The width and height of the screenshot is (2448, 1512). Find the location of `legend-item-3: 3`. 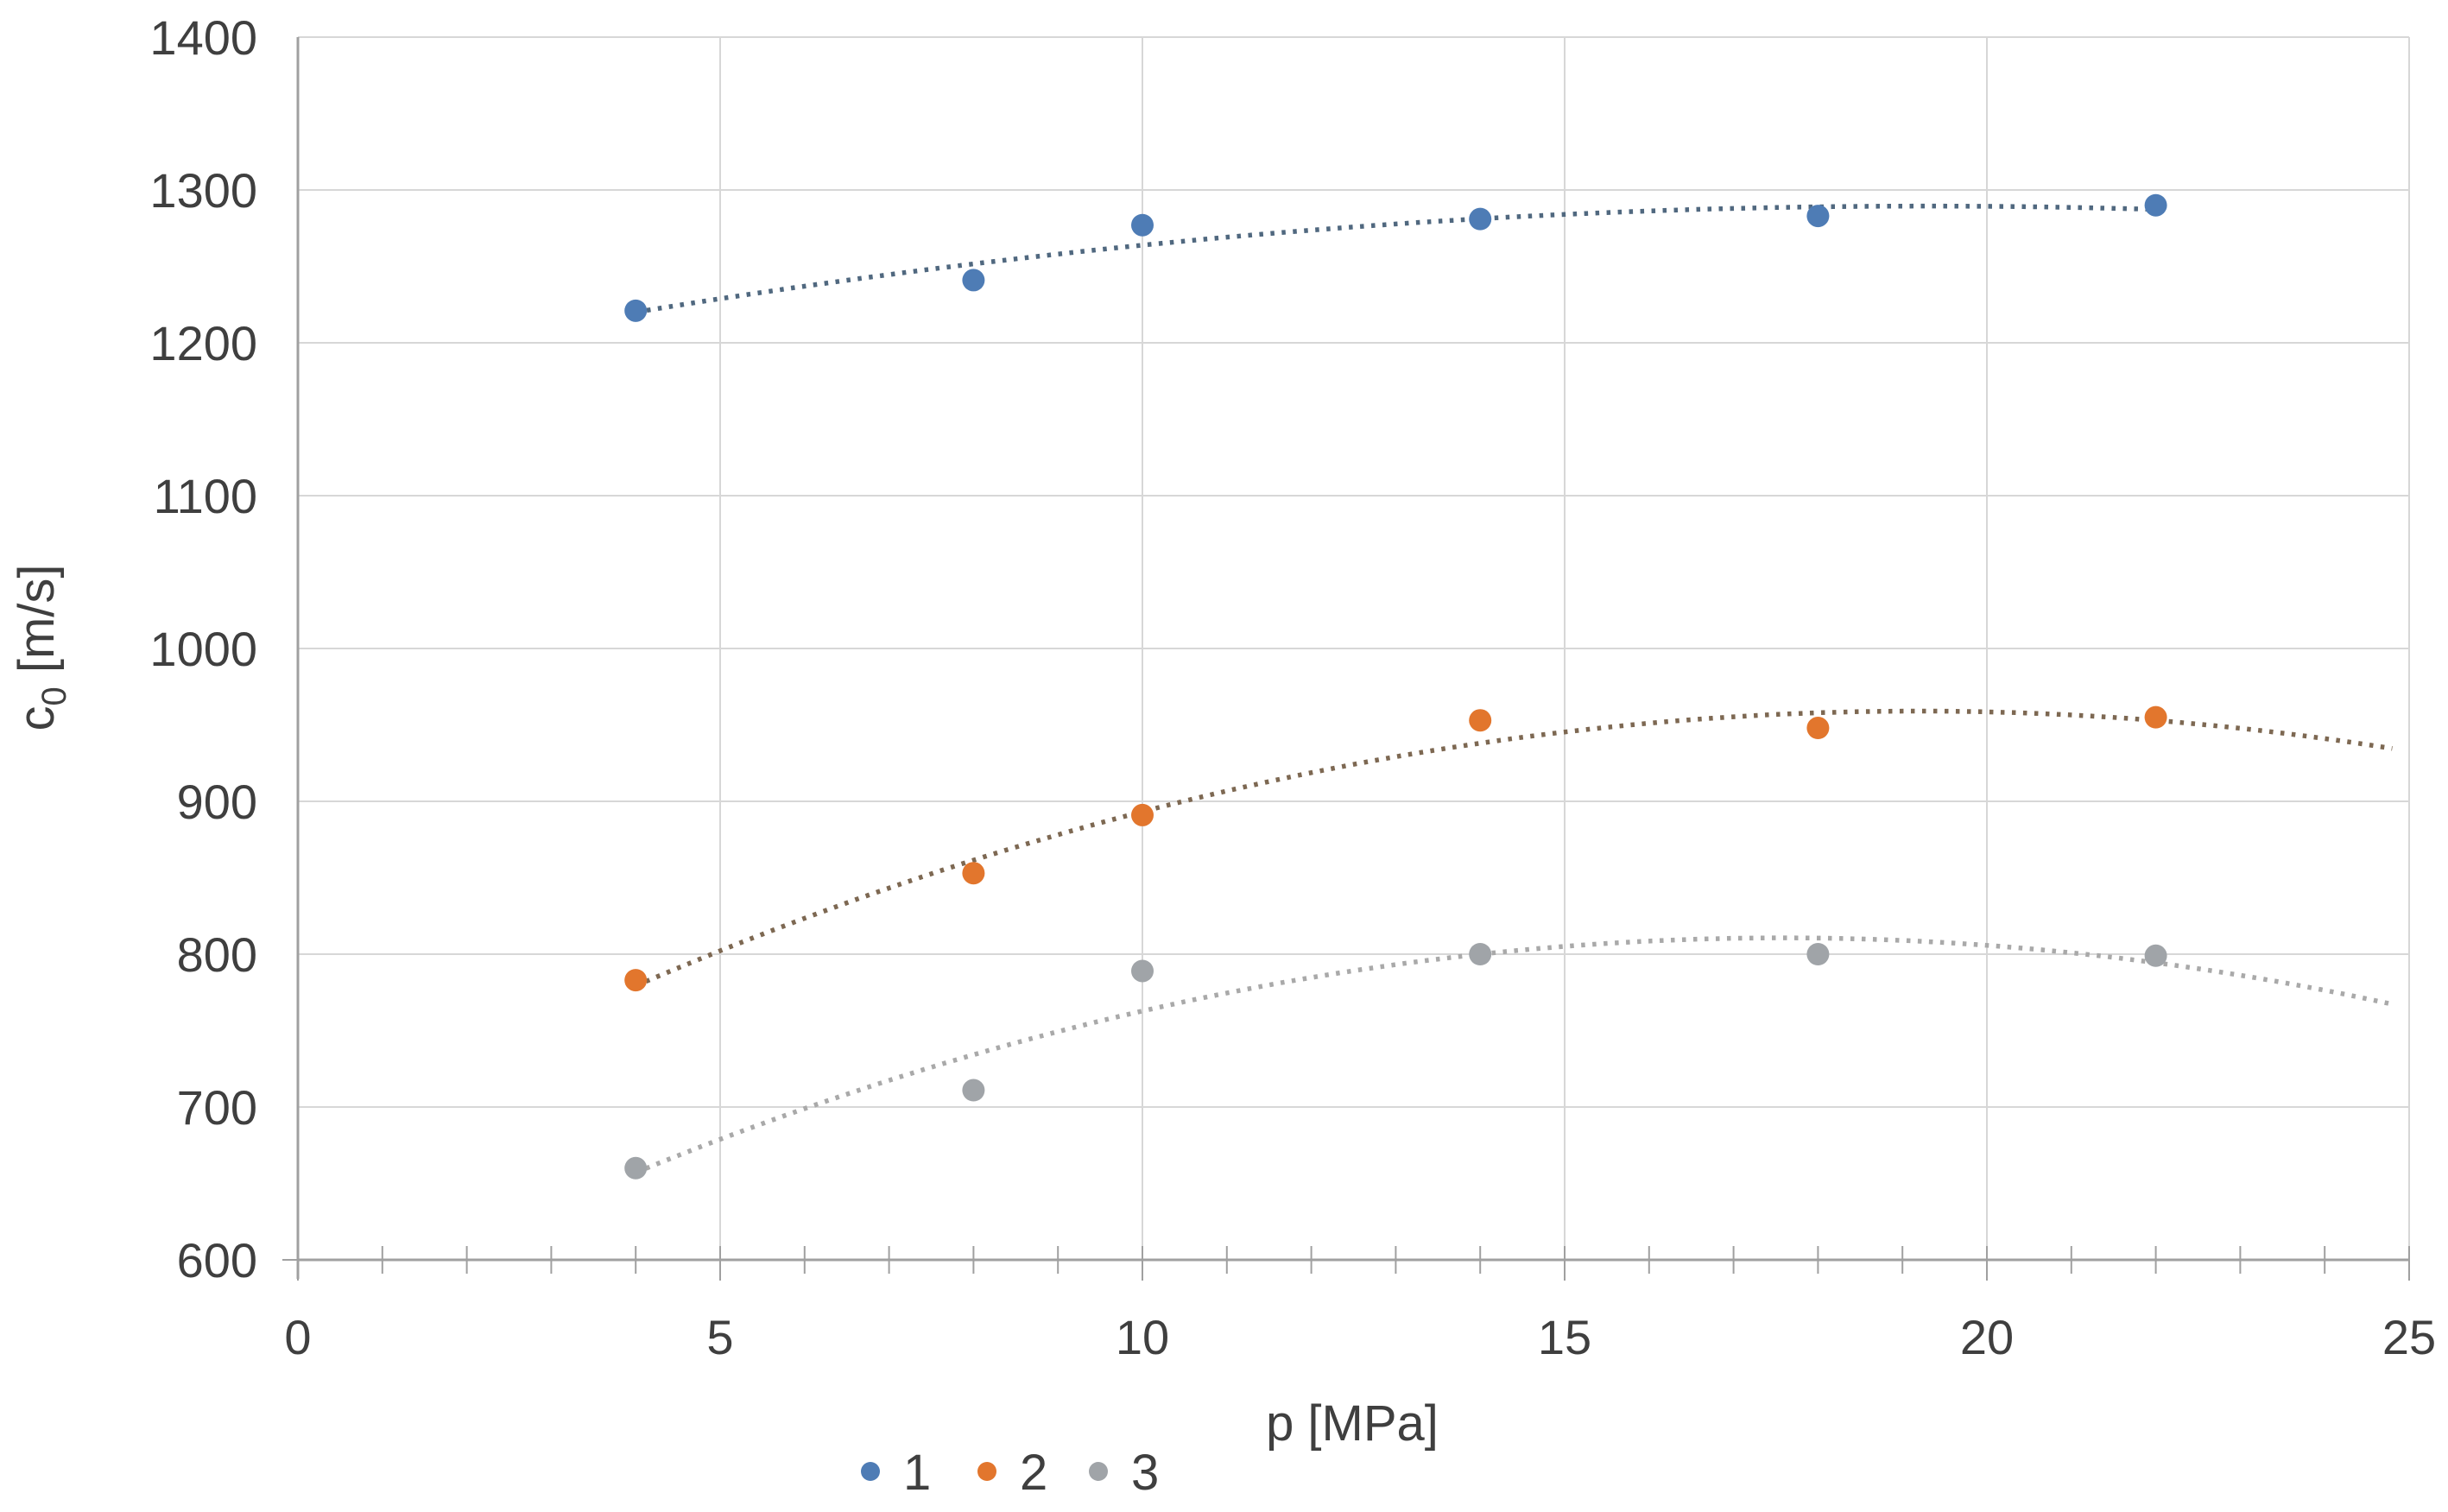

legend-item-3: 3 is located at coordinates (1124, 1473).